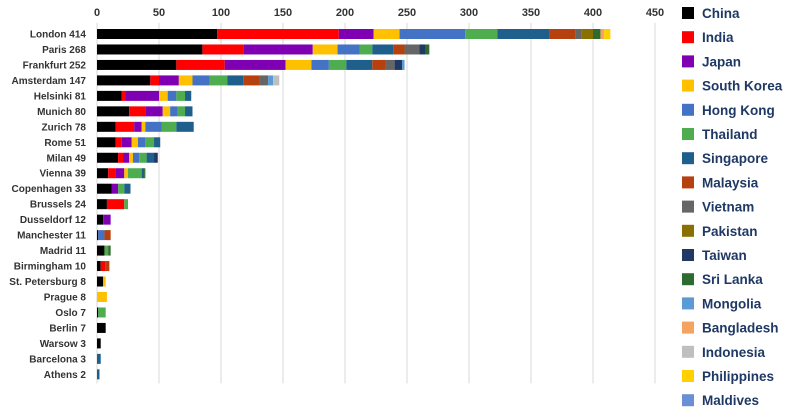  I want to click on category-label: Birmingham 10, so click(50, 267).